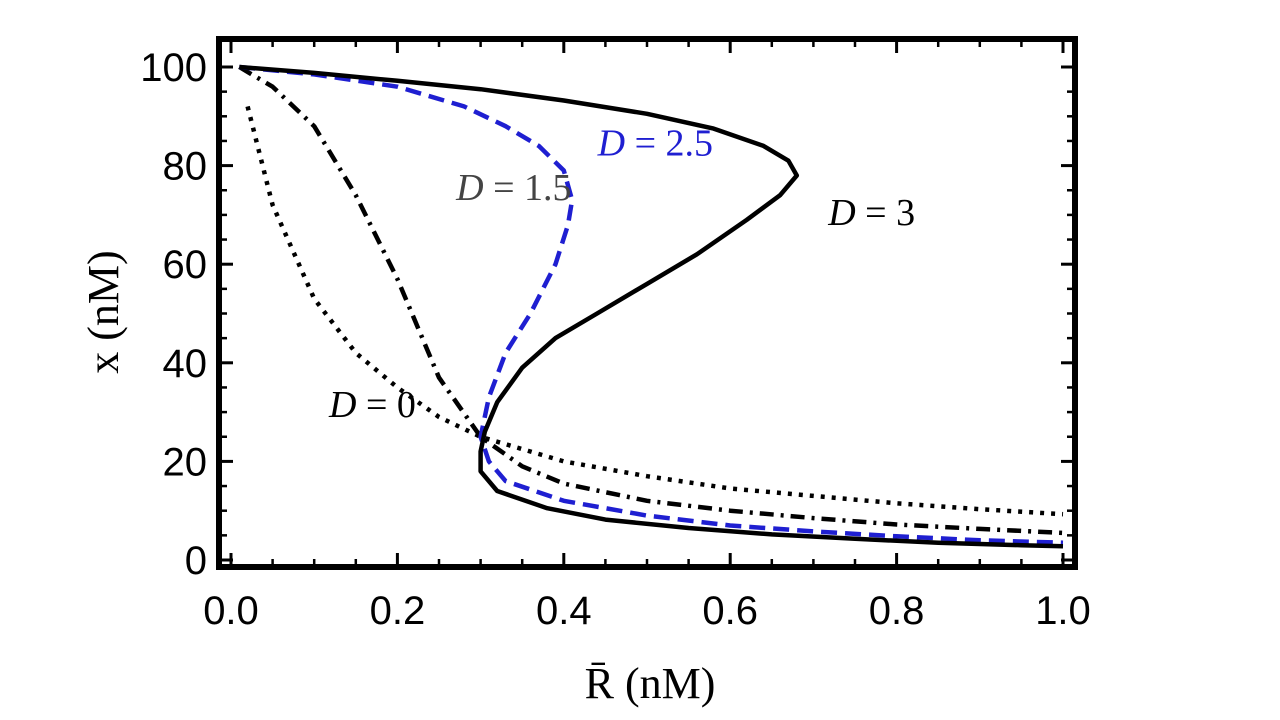 The width and height of the screenshot is (1280, 720). I want to click on x-tick-label: 0.4, so click(564, 611).